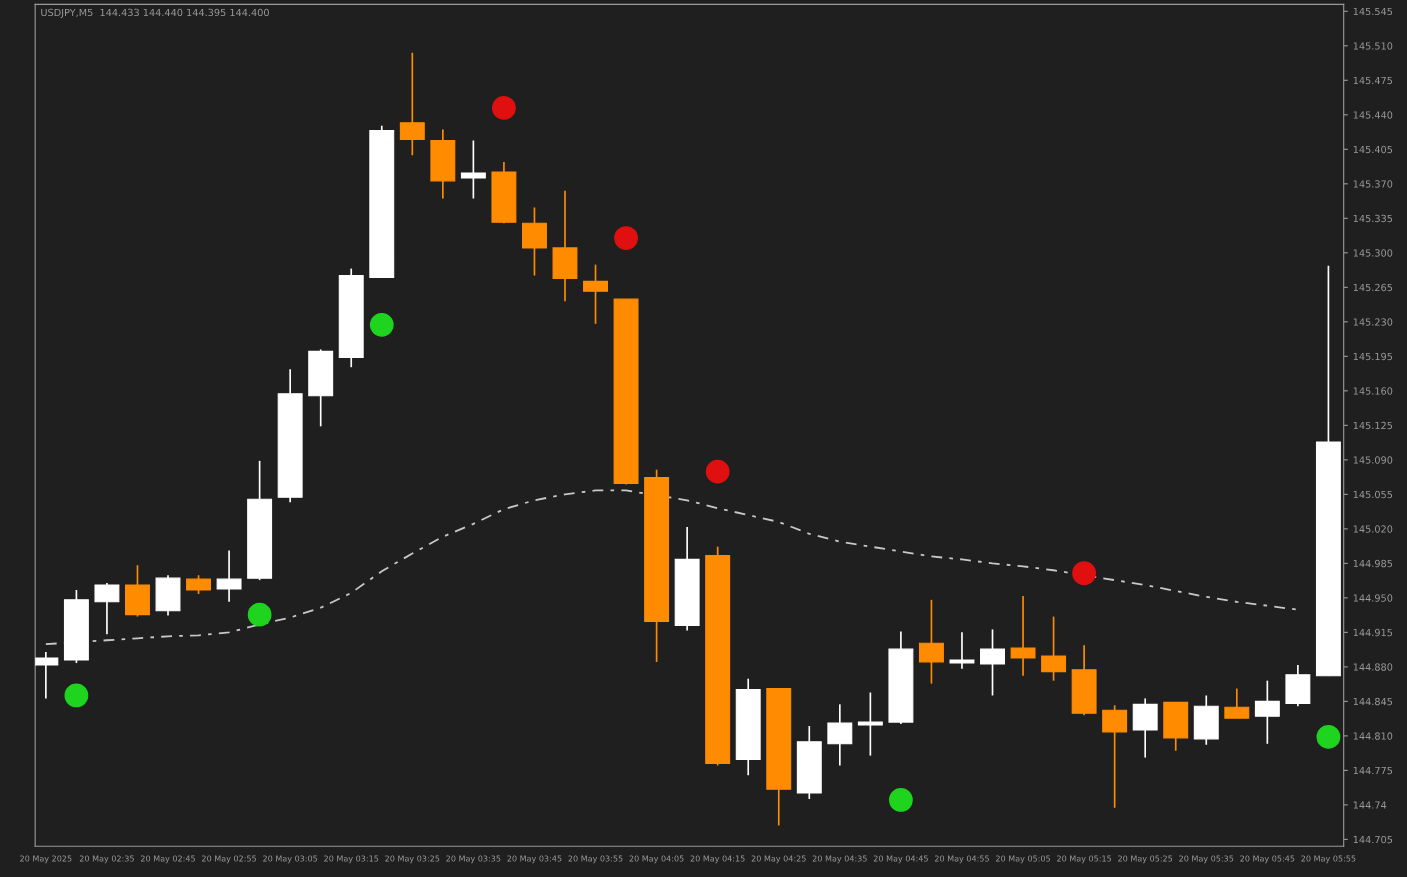 The height and width of the screenshot is (877, 1407). What do you see at coordinates (1373, 184) in the screenshot?
I see `y-tick-label: 145.370` at bounding box center [1373, 184].